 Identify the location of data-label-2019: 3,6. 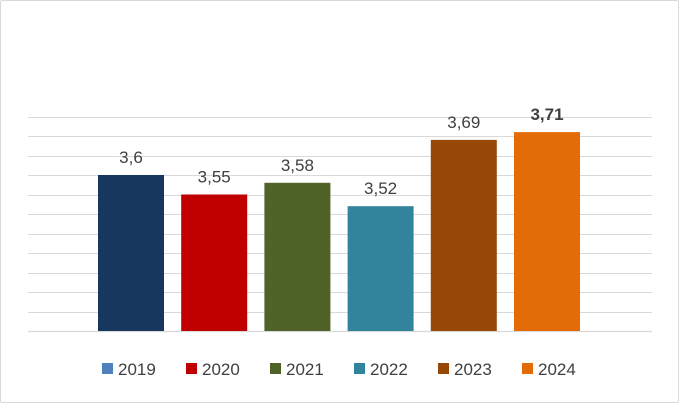
(131, 157).